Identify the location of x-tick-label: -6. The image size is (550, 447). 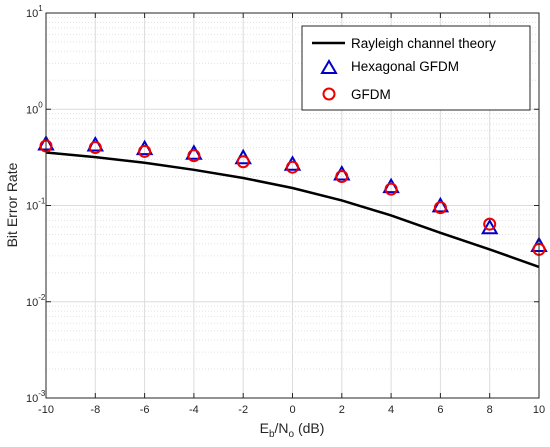
(145, 410).